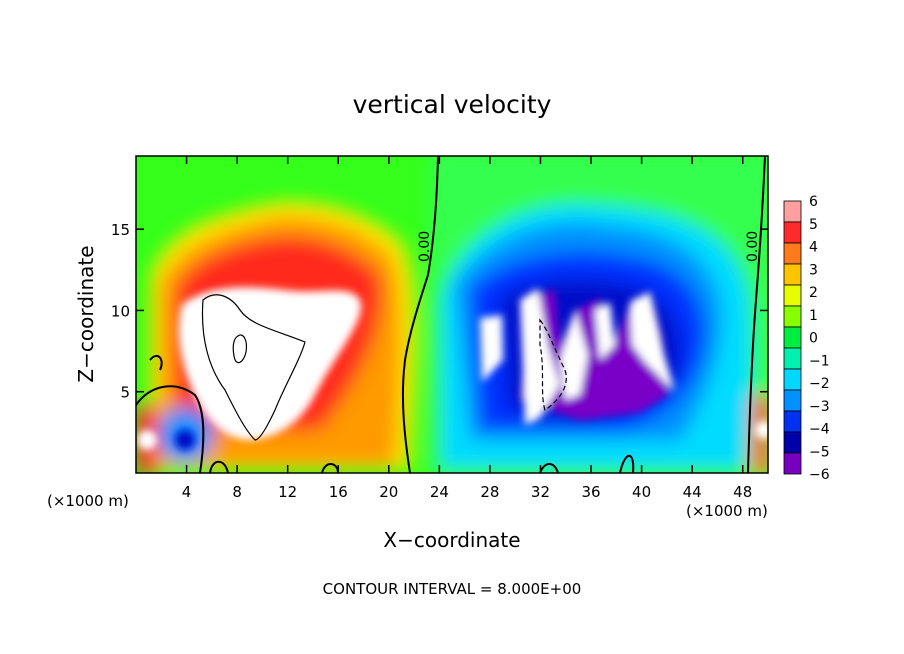  What do you see at coordinates (452, 104) in the screenshot?
I see `chart-title: vertical velocity` at bounding box center [452, 104].